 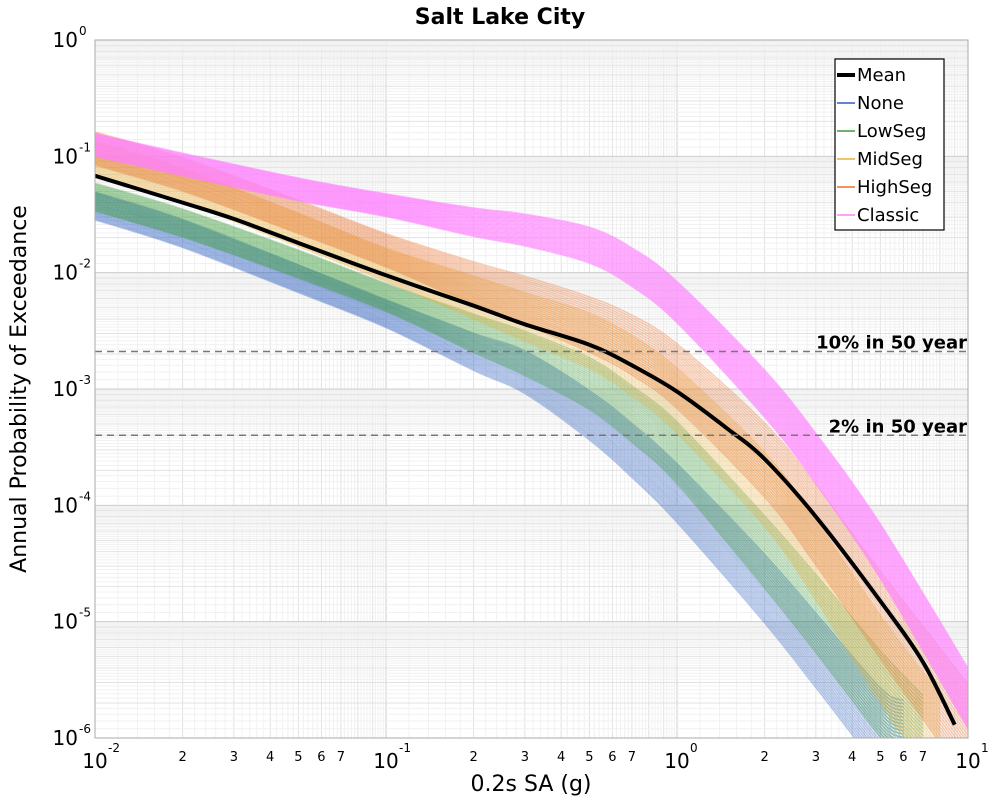 I want to click on legend-label-classic: Classic, so click(x=888, y=215).